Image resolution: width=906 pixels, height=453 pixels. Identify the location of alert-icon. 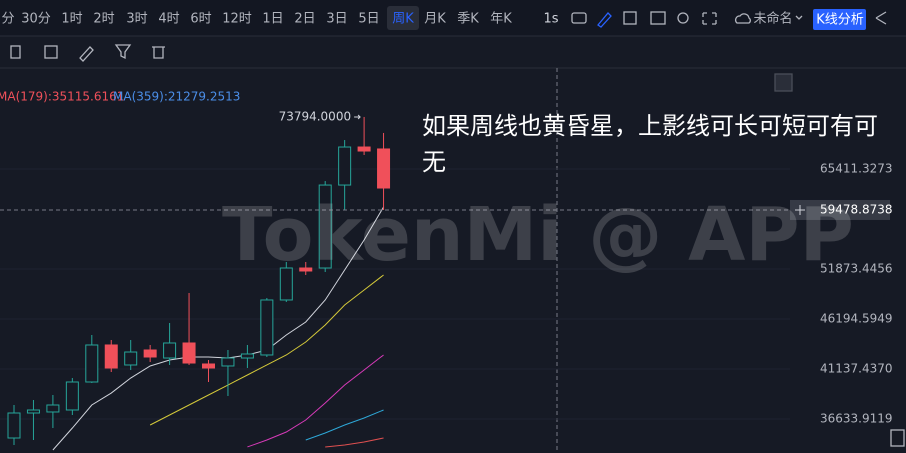
(630, 18).